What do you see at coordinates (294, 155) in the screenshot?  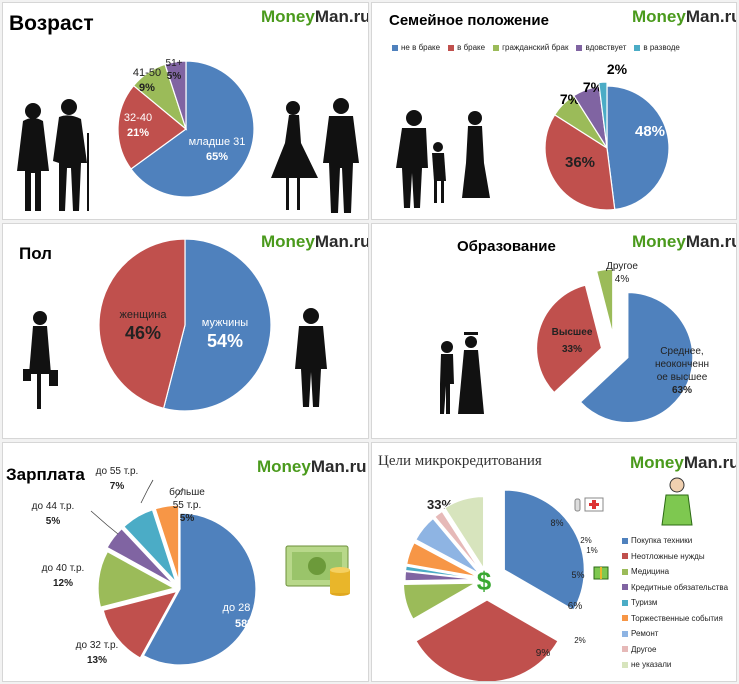 I see `age-silhouette-young-woman` at bounding box center [294, 155].